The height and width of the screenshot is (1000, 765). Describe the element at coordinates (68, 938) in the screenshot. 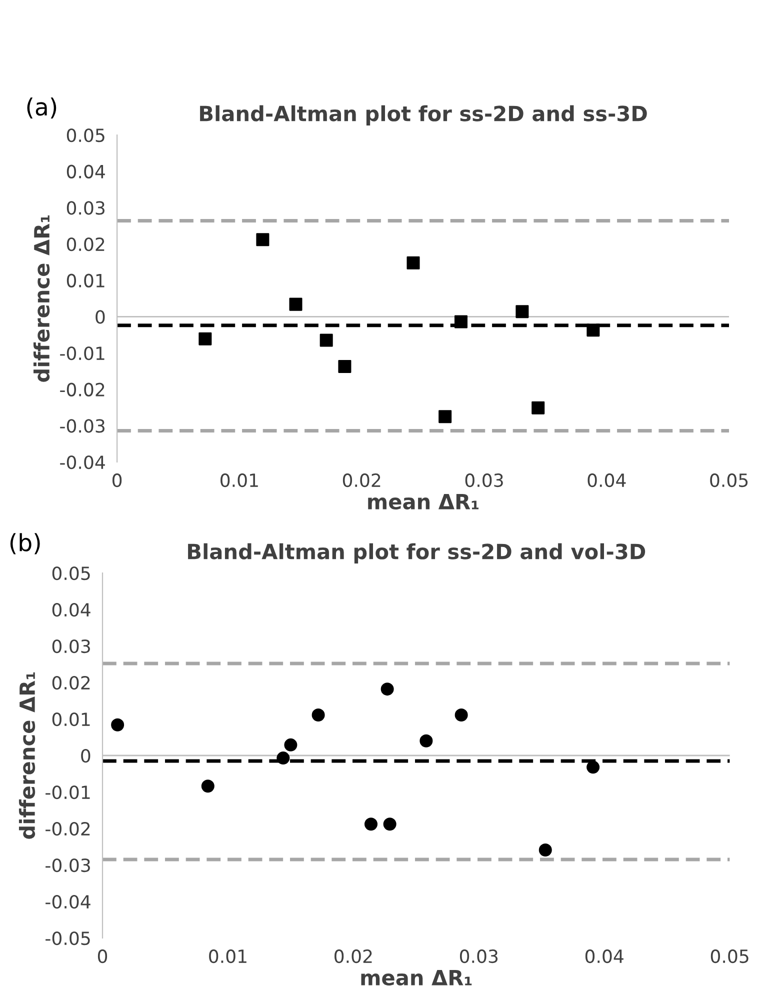

I see `y-tick-label: -0.05` at that location.